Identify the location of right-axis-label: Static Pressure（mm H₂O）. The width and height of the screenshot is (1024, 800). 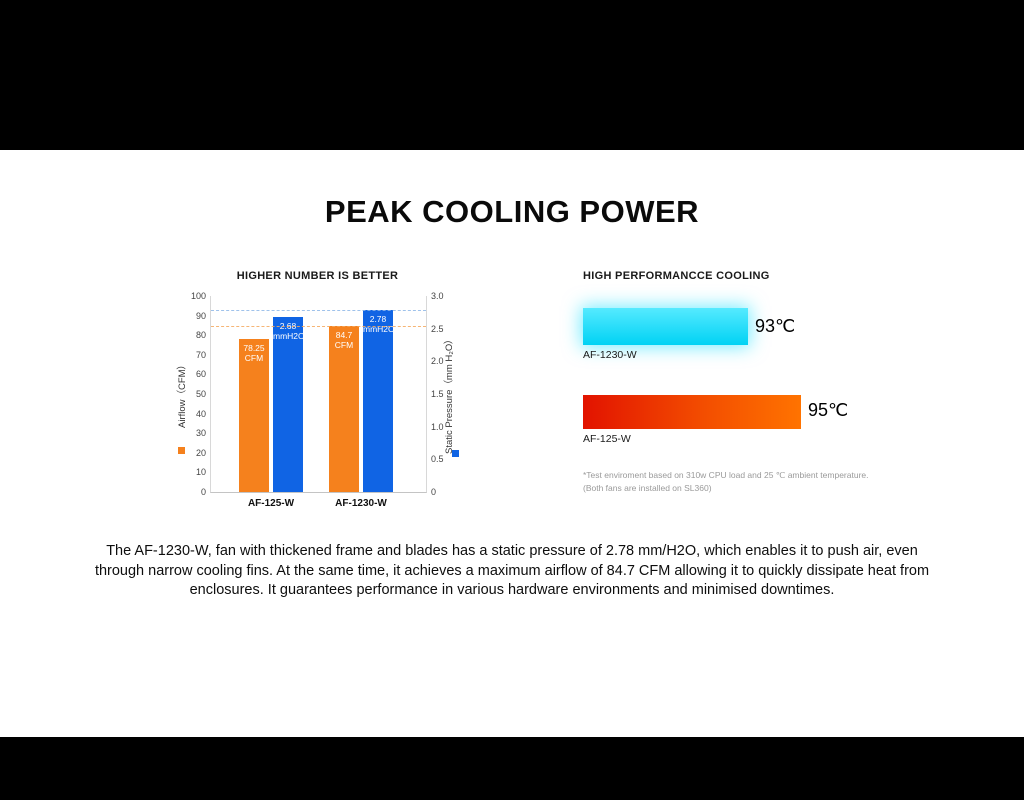
(449, 394).